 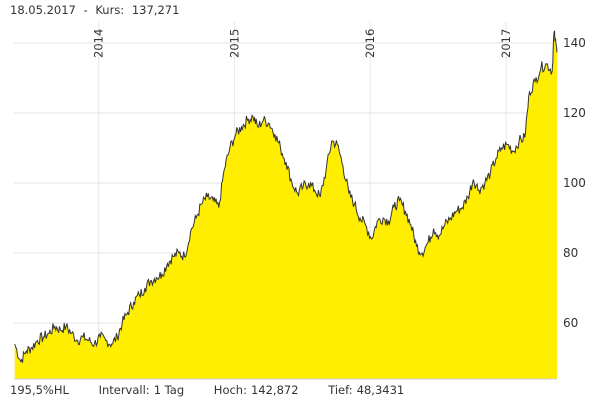 What do you see at coordinates (43, 10) in the screenshot?
I see `quote-date: 18.05.2017` at bounding box center [43, 10].